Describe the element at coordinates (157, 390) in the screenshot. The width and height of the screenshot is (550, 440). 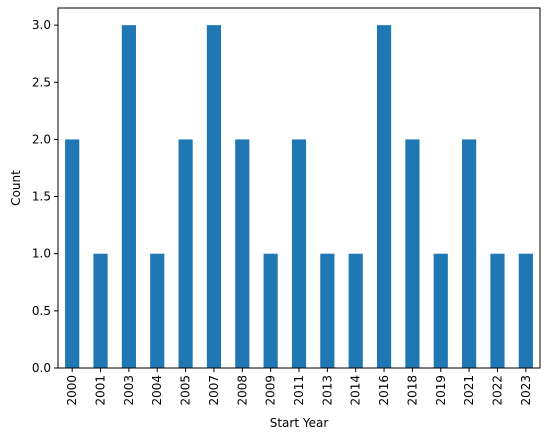
I see `x-tick-label-2004: 2004` at that location.